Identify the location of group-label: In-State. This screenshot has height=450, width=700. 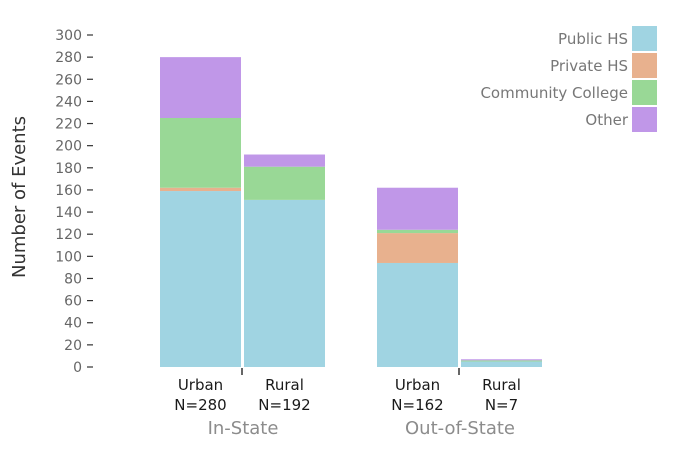
(243, 428).